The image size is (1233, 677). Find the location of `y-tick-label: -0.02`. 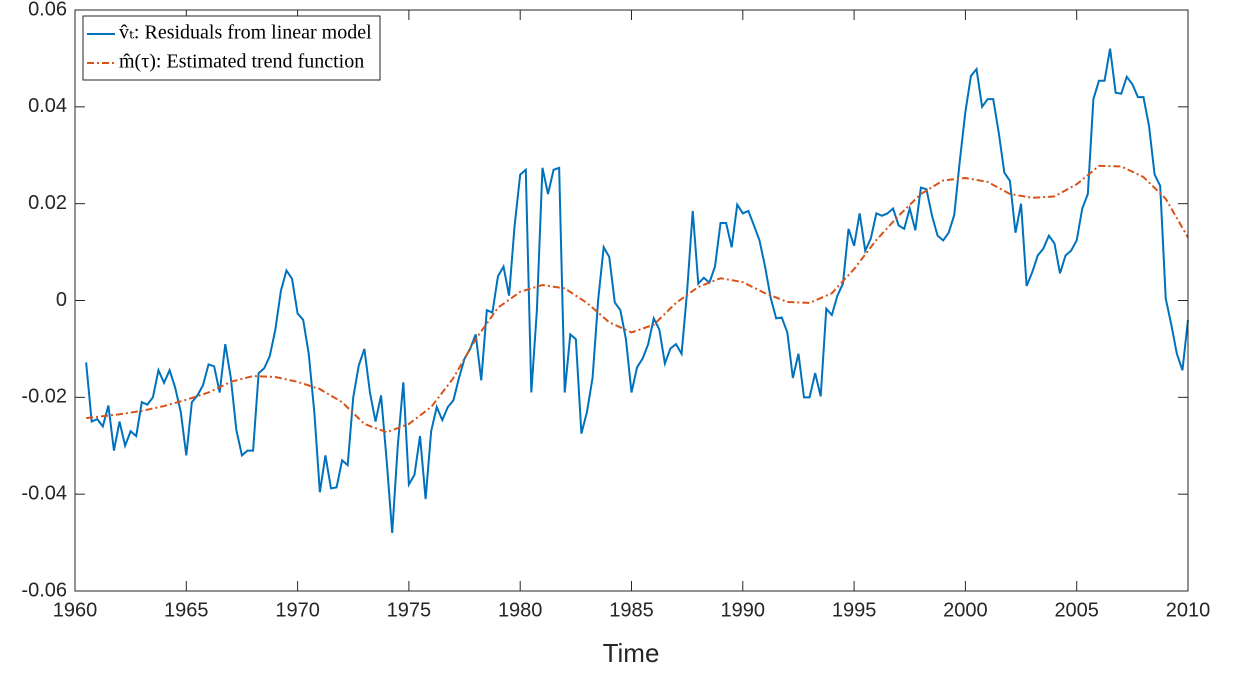

y-tick-label: -0.02 is located at coordinates (44, 397).